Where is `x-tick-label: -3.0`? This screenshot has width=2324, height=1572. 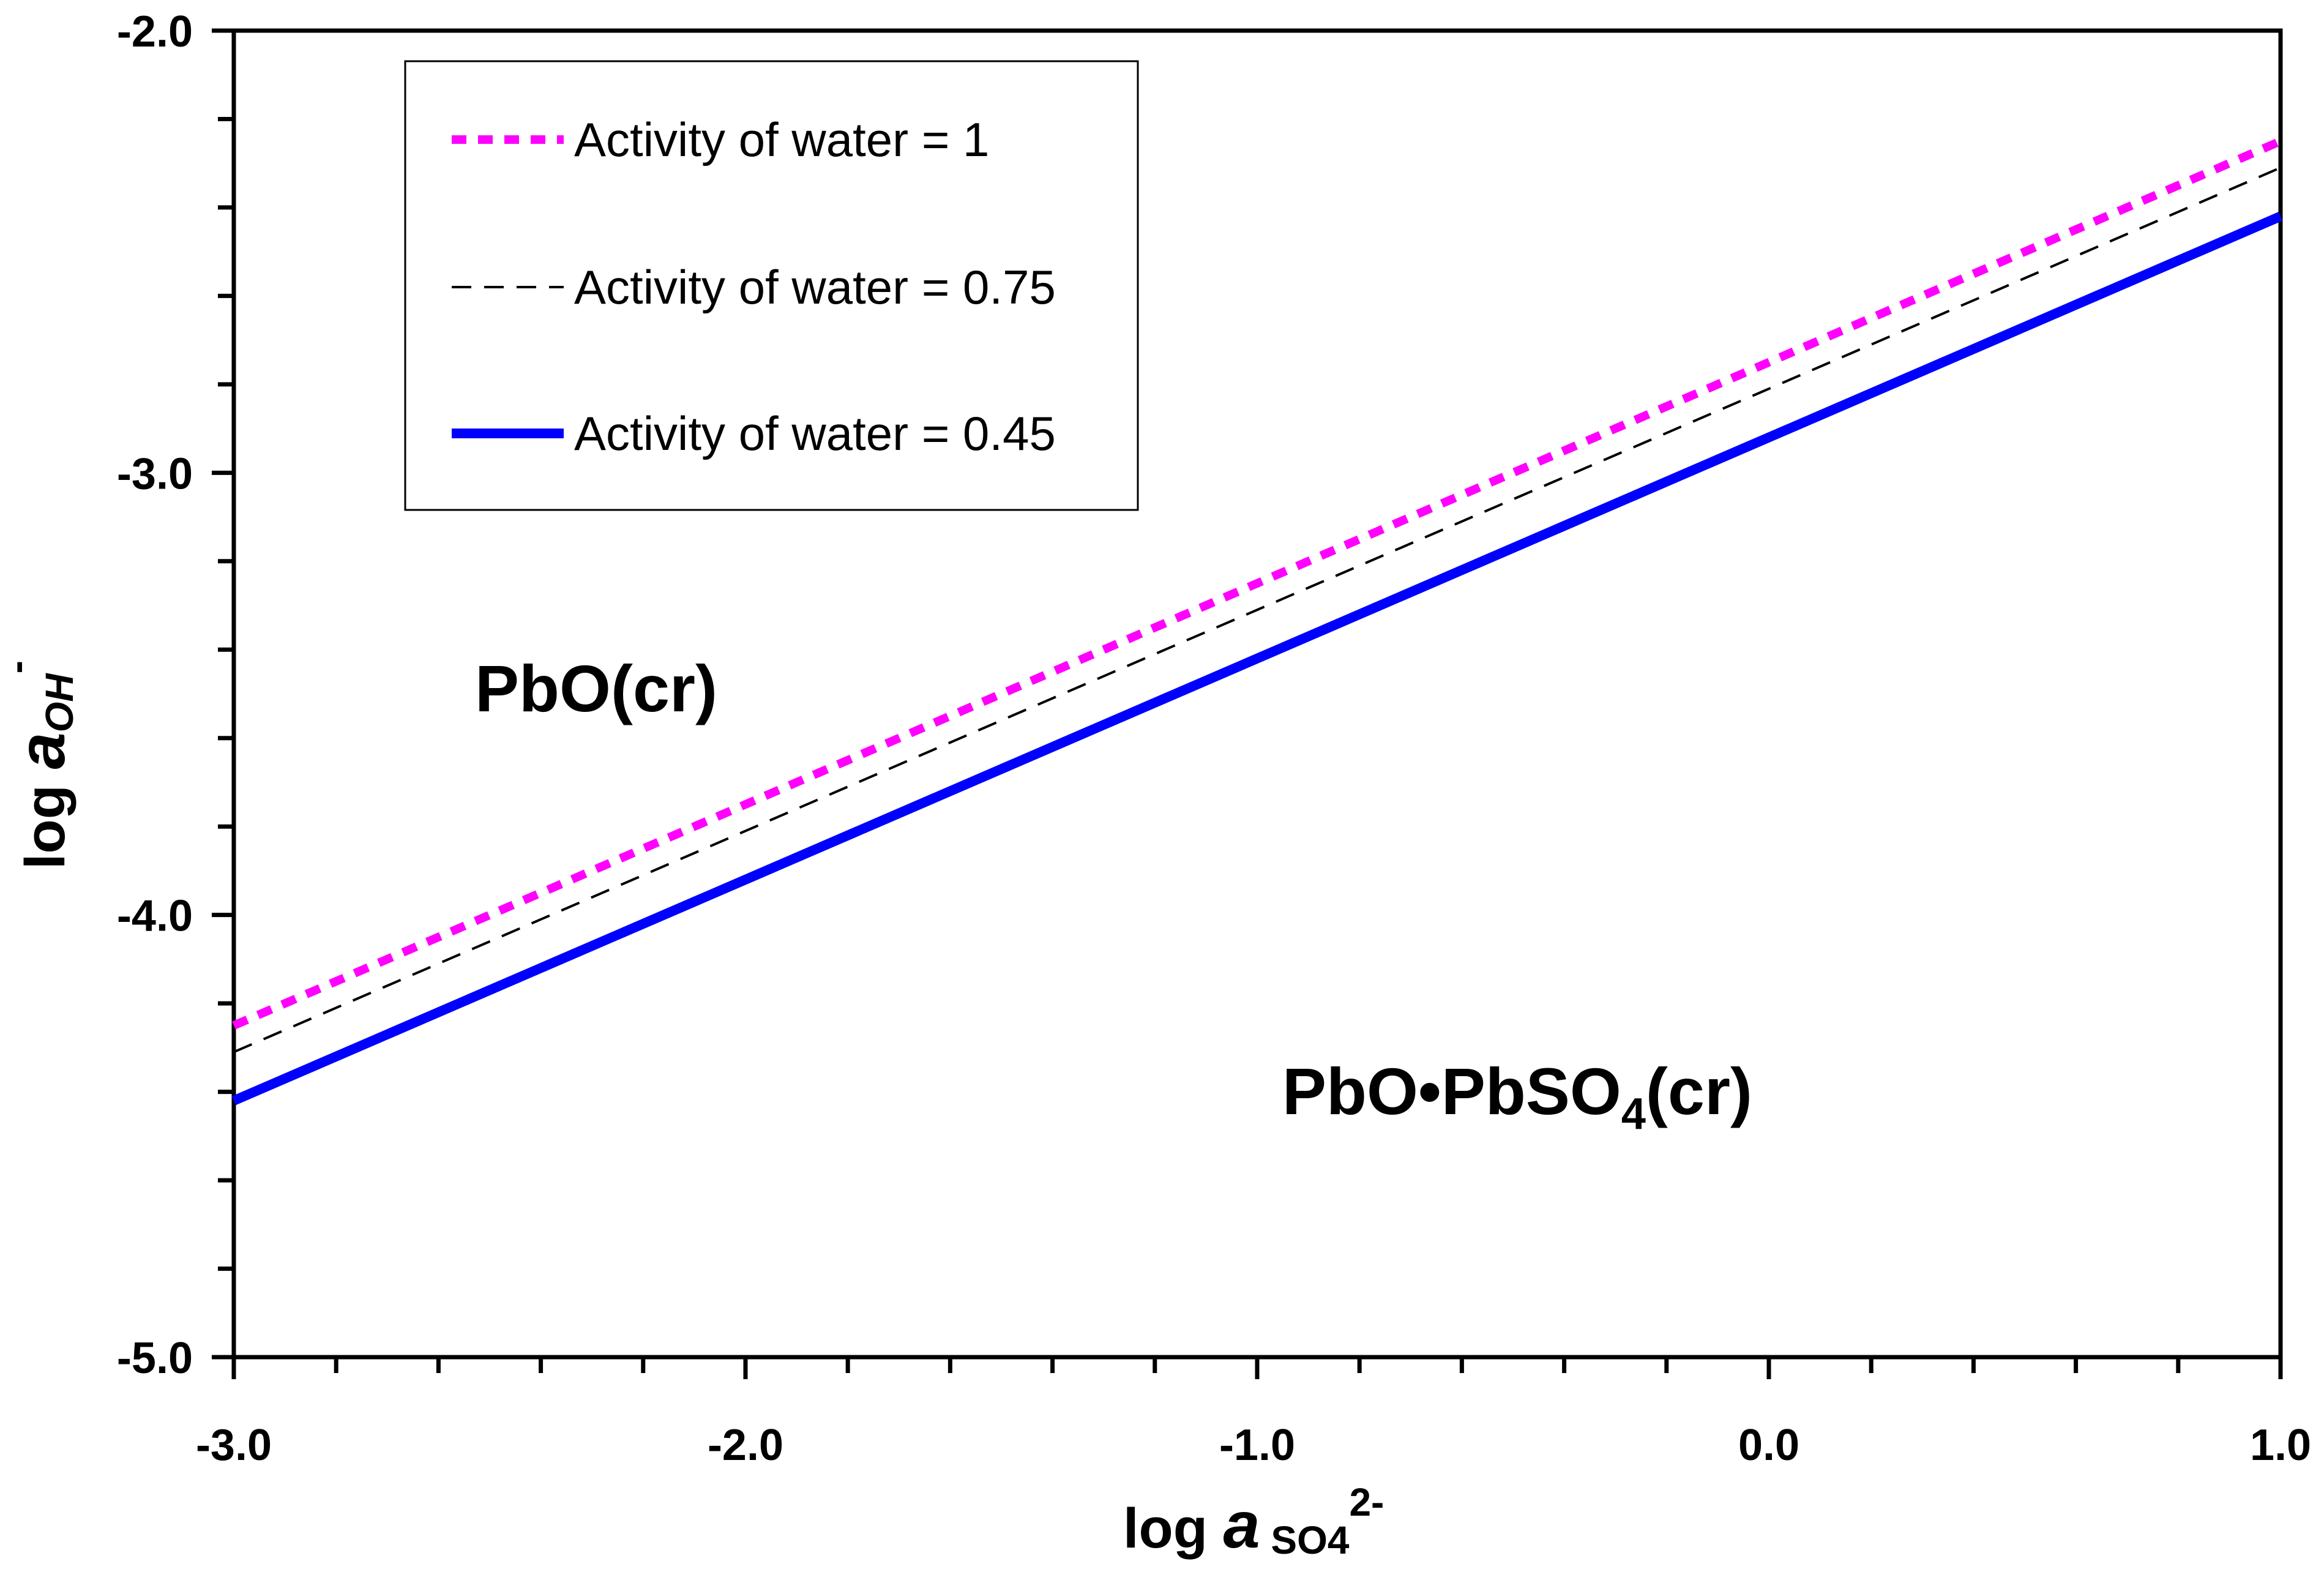 x-tick-label: -3.0 is located at coordinates (234, 1445).